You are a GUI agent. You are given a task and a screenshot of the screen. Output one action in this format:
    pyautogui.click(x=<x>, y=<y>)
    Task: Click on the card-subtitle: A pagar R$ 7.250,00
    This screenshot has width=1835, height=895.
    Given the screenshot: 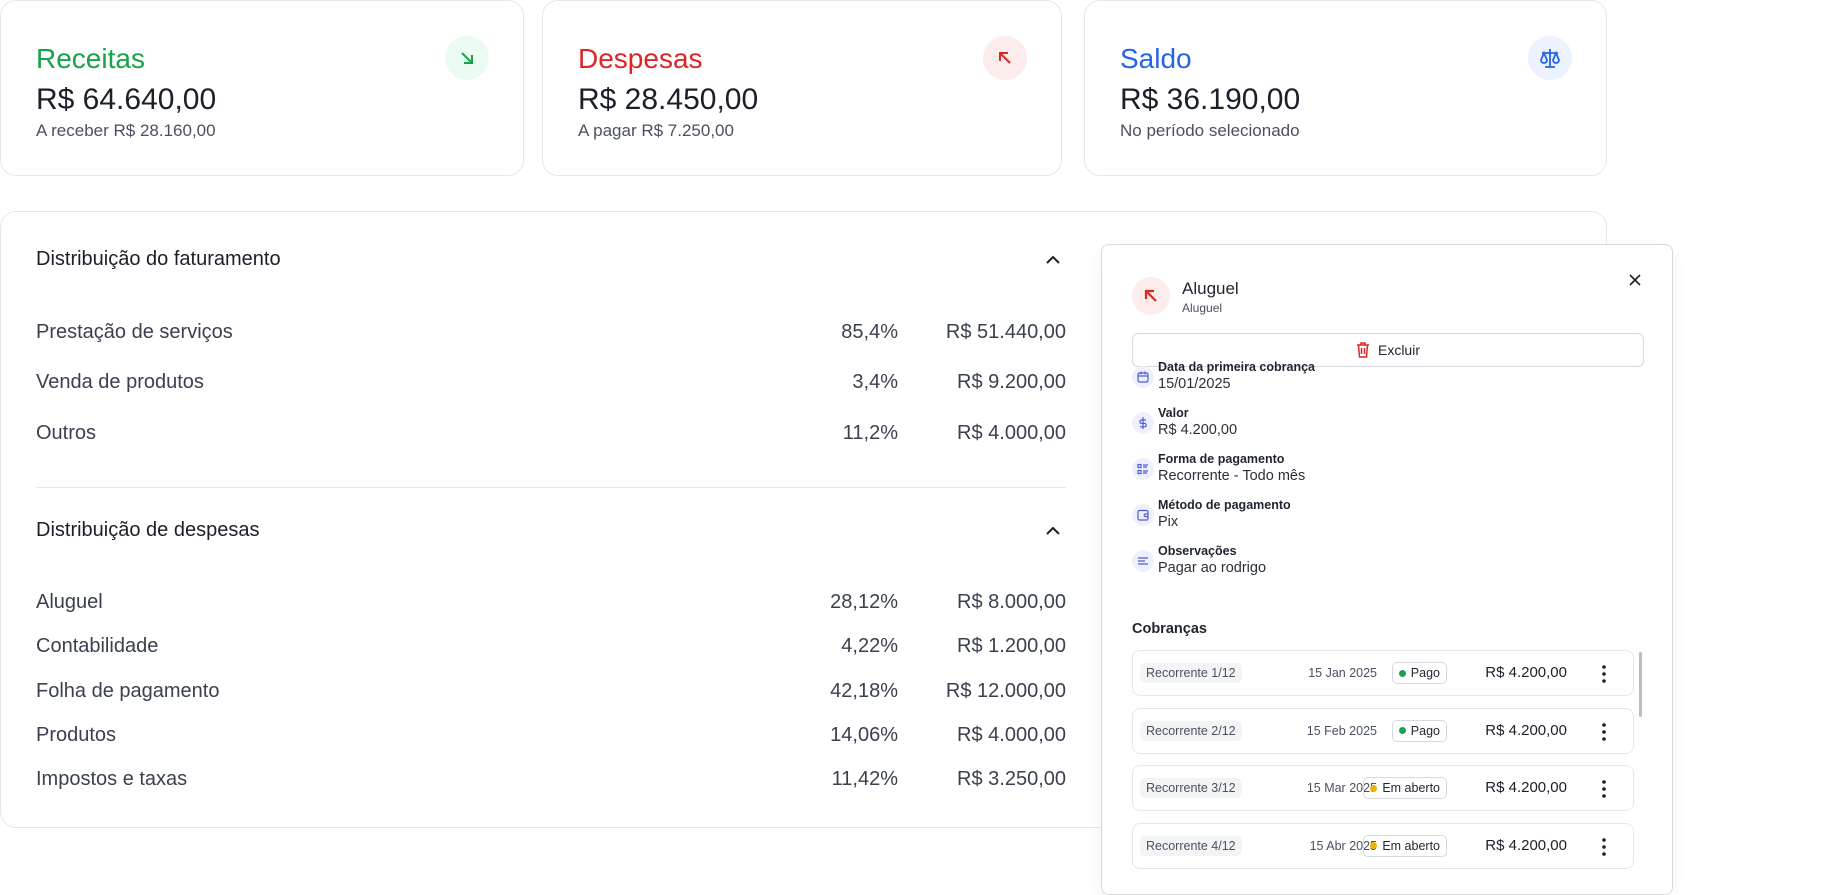 What is the action you would take?
    pyautogui.click(x=656, y=130)
    